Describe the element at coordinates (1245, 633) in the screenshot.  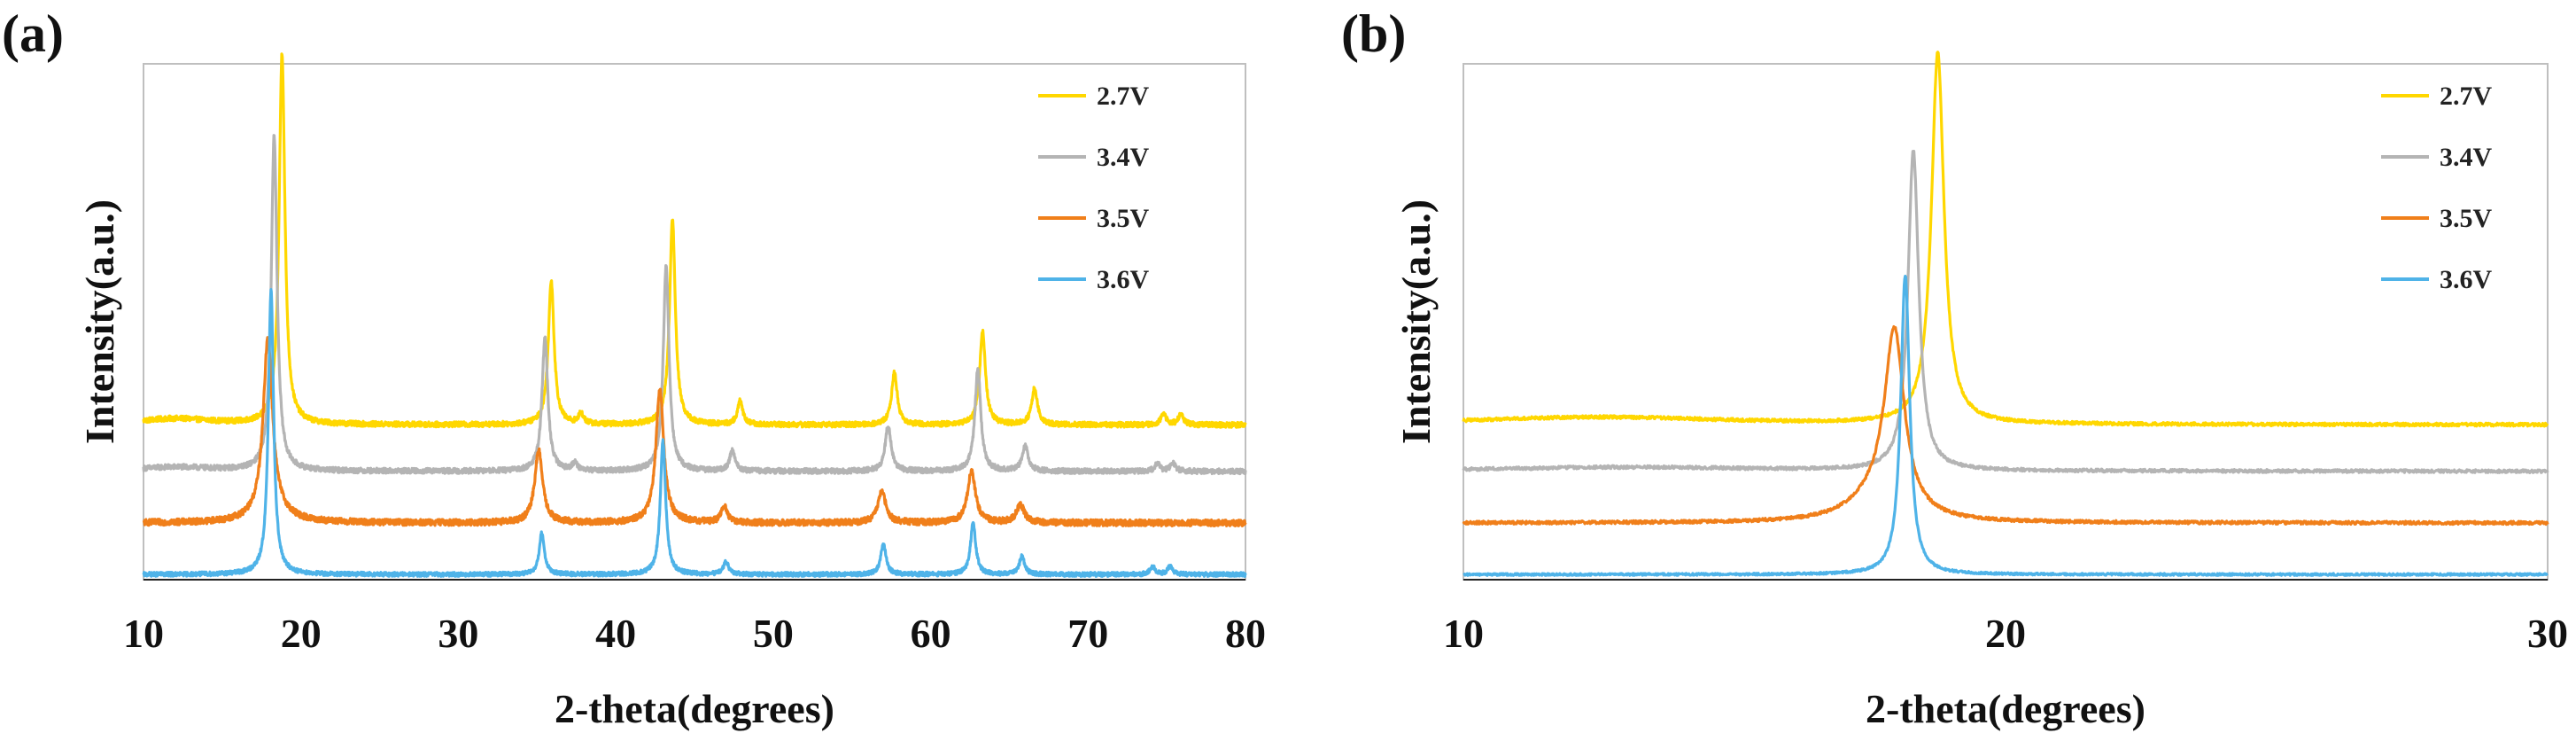
I see `x-tick-label: 80` at that location.